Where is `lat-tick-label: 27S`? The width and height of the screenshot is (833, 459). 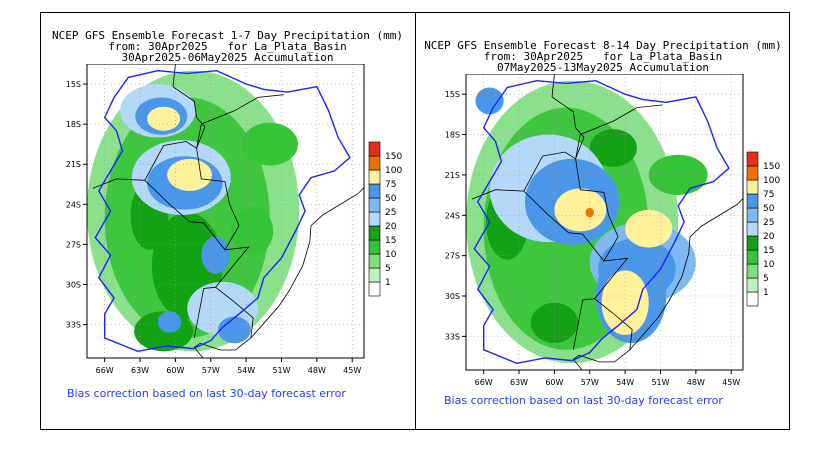 lat-tick-label: 27S is located at coordinates (452, 256).